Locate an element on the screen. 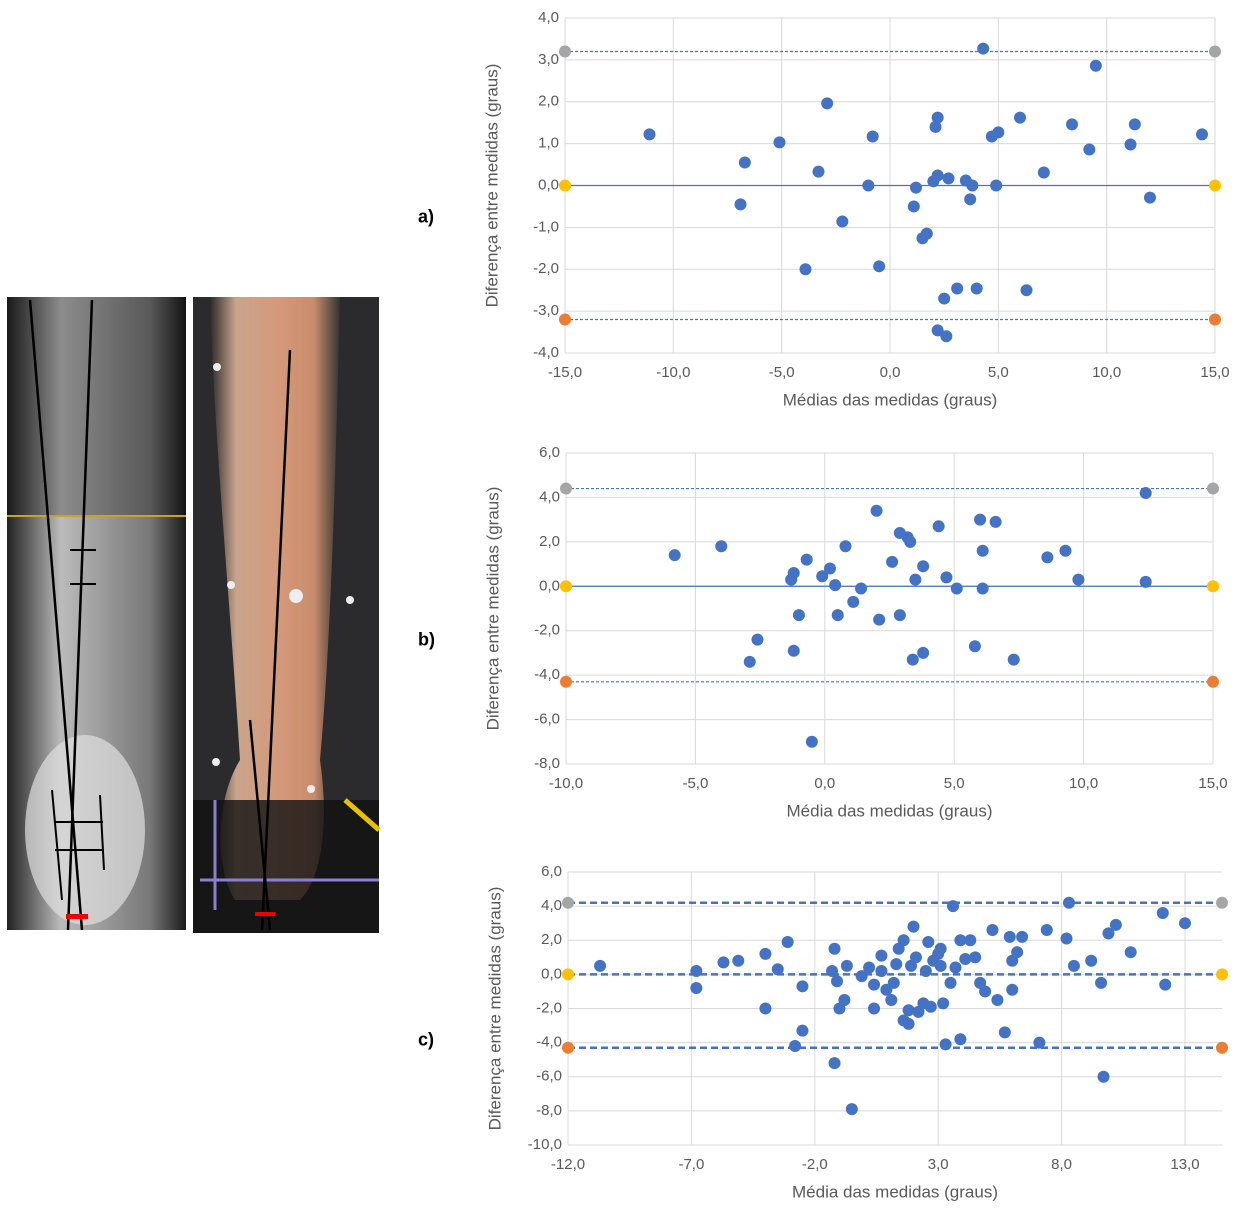 This screenshot has width=1251, height=1226. y-tick-label: 4,0 is located at coordinates (549, 496).